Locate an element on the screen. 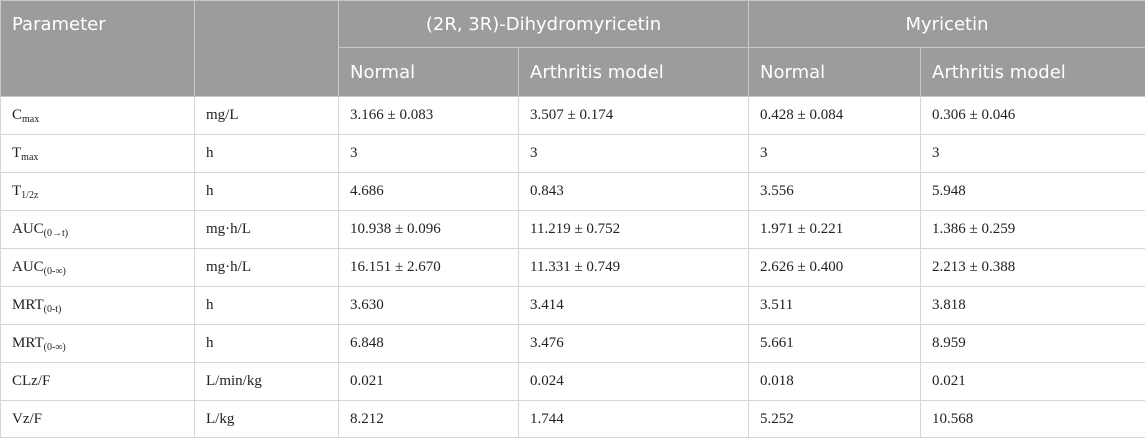  myr-arthritis-cell: 1.386 ± 0.259 is located at coordinates (1032, 229).